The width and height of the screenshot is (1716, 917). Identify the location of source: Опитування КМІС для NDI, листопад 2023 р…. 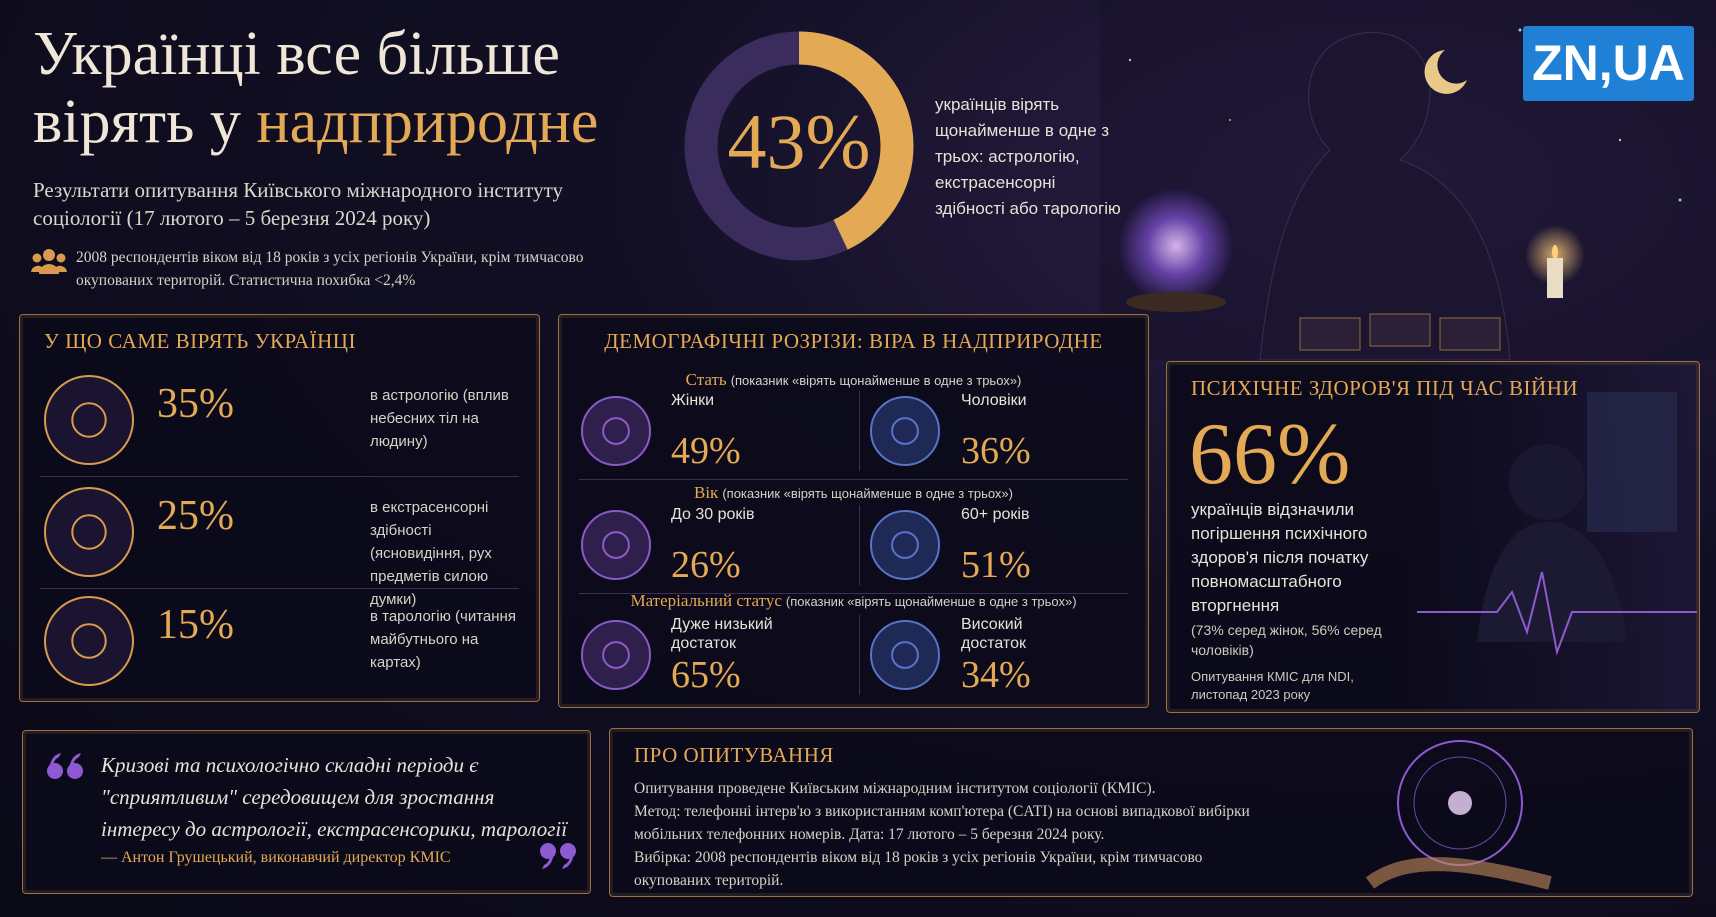
(1272, 685).